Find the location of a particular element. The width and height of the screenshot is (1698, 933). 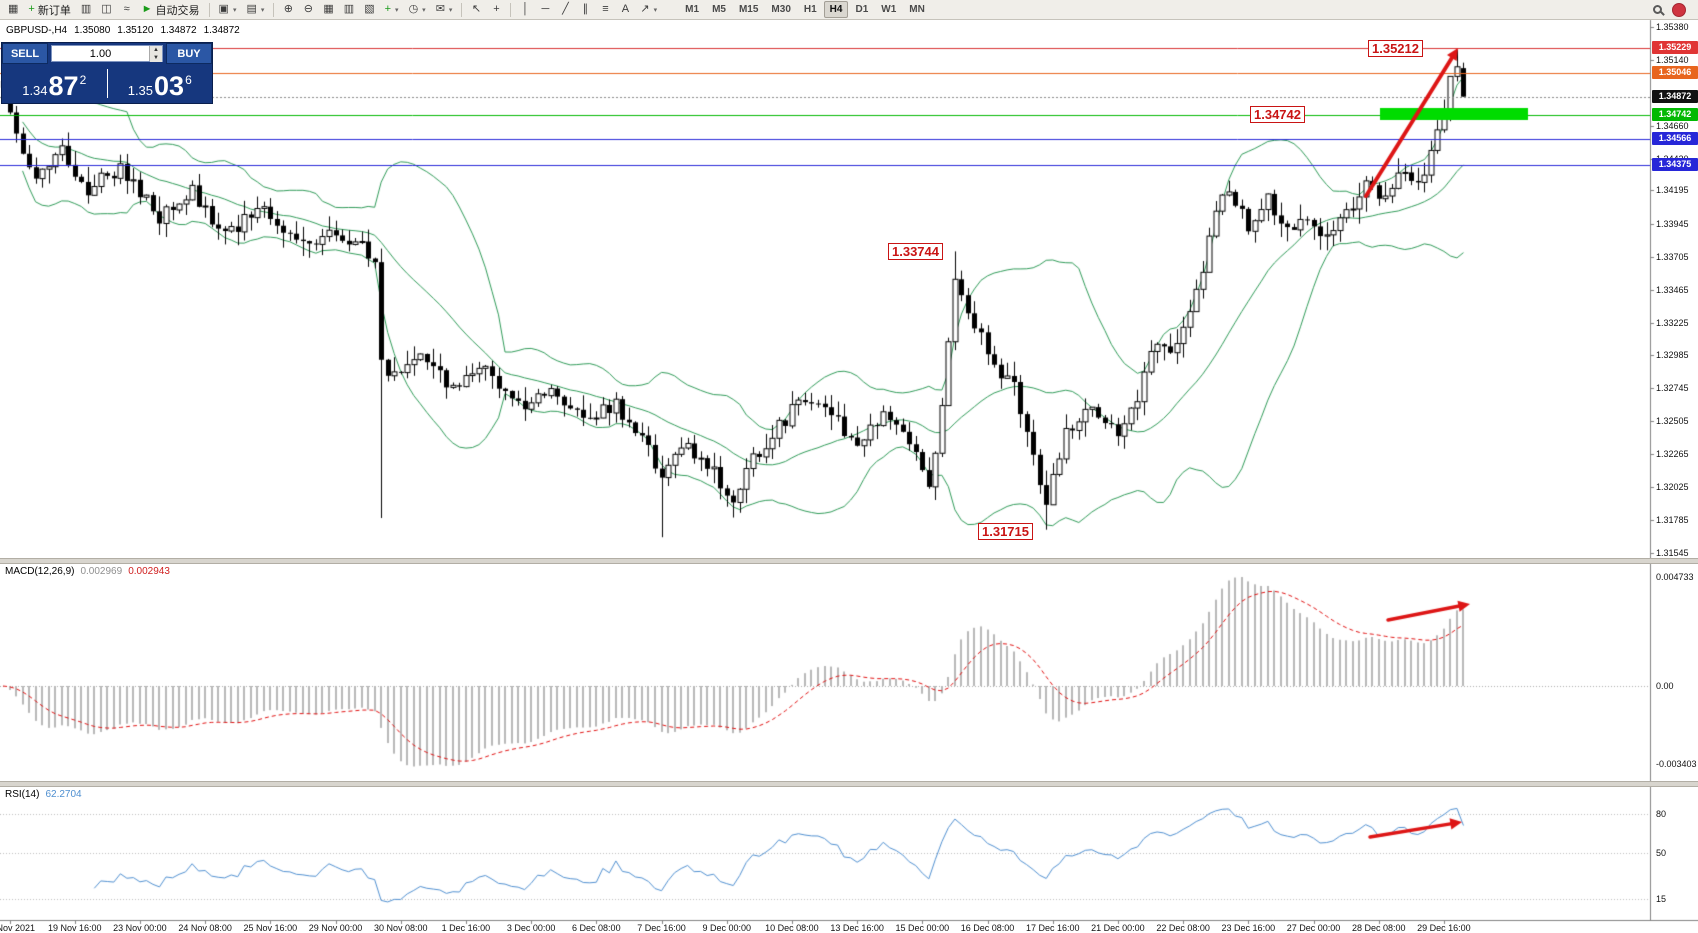

profiles-icon: ▤ is located at coordinates (251, 9).